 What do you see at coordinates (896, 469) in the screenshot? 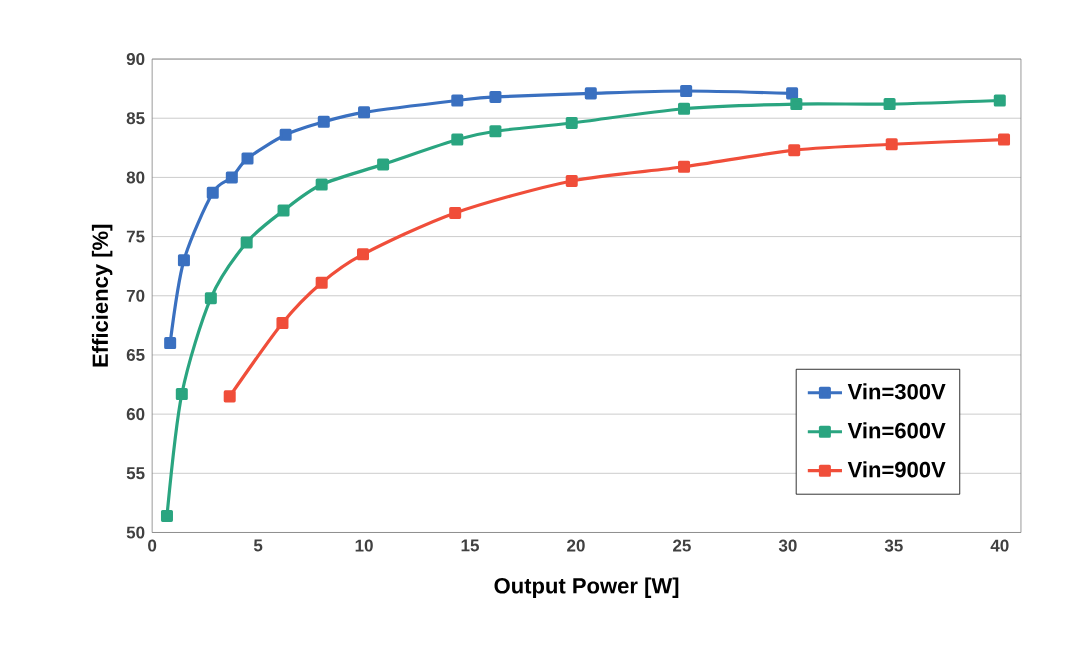
I see `legend-label: Vin=900V` at bounding box center [896, 469].